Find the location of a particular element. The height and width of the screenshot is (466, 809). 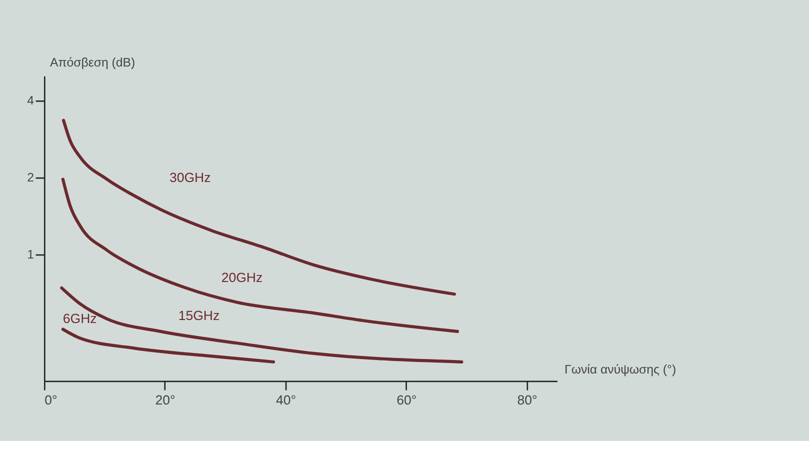

series-label: 30GHz is located at coordinates (190, 178).